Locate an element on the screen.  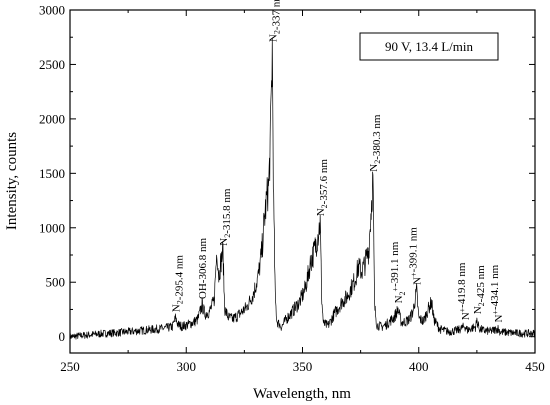
y-tick-label: 500 is located at coordinates (56, 282).